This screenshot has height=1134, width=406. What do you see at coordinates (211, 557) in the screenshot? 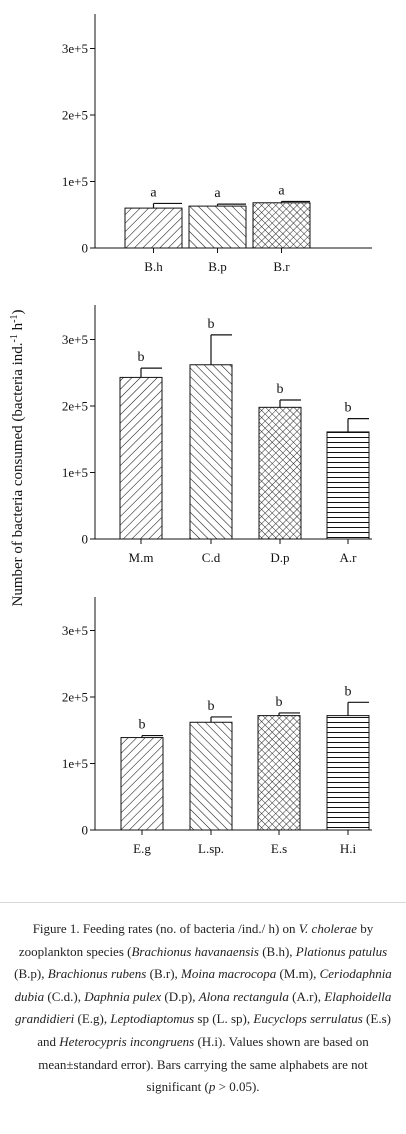
I see `x-tick-label: C.d` at bounding box center [211, 557].